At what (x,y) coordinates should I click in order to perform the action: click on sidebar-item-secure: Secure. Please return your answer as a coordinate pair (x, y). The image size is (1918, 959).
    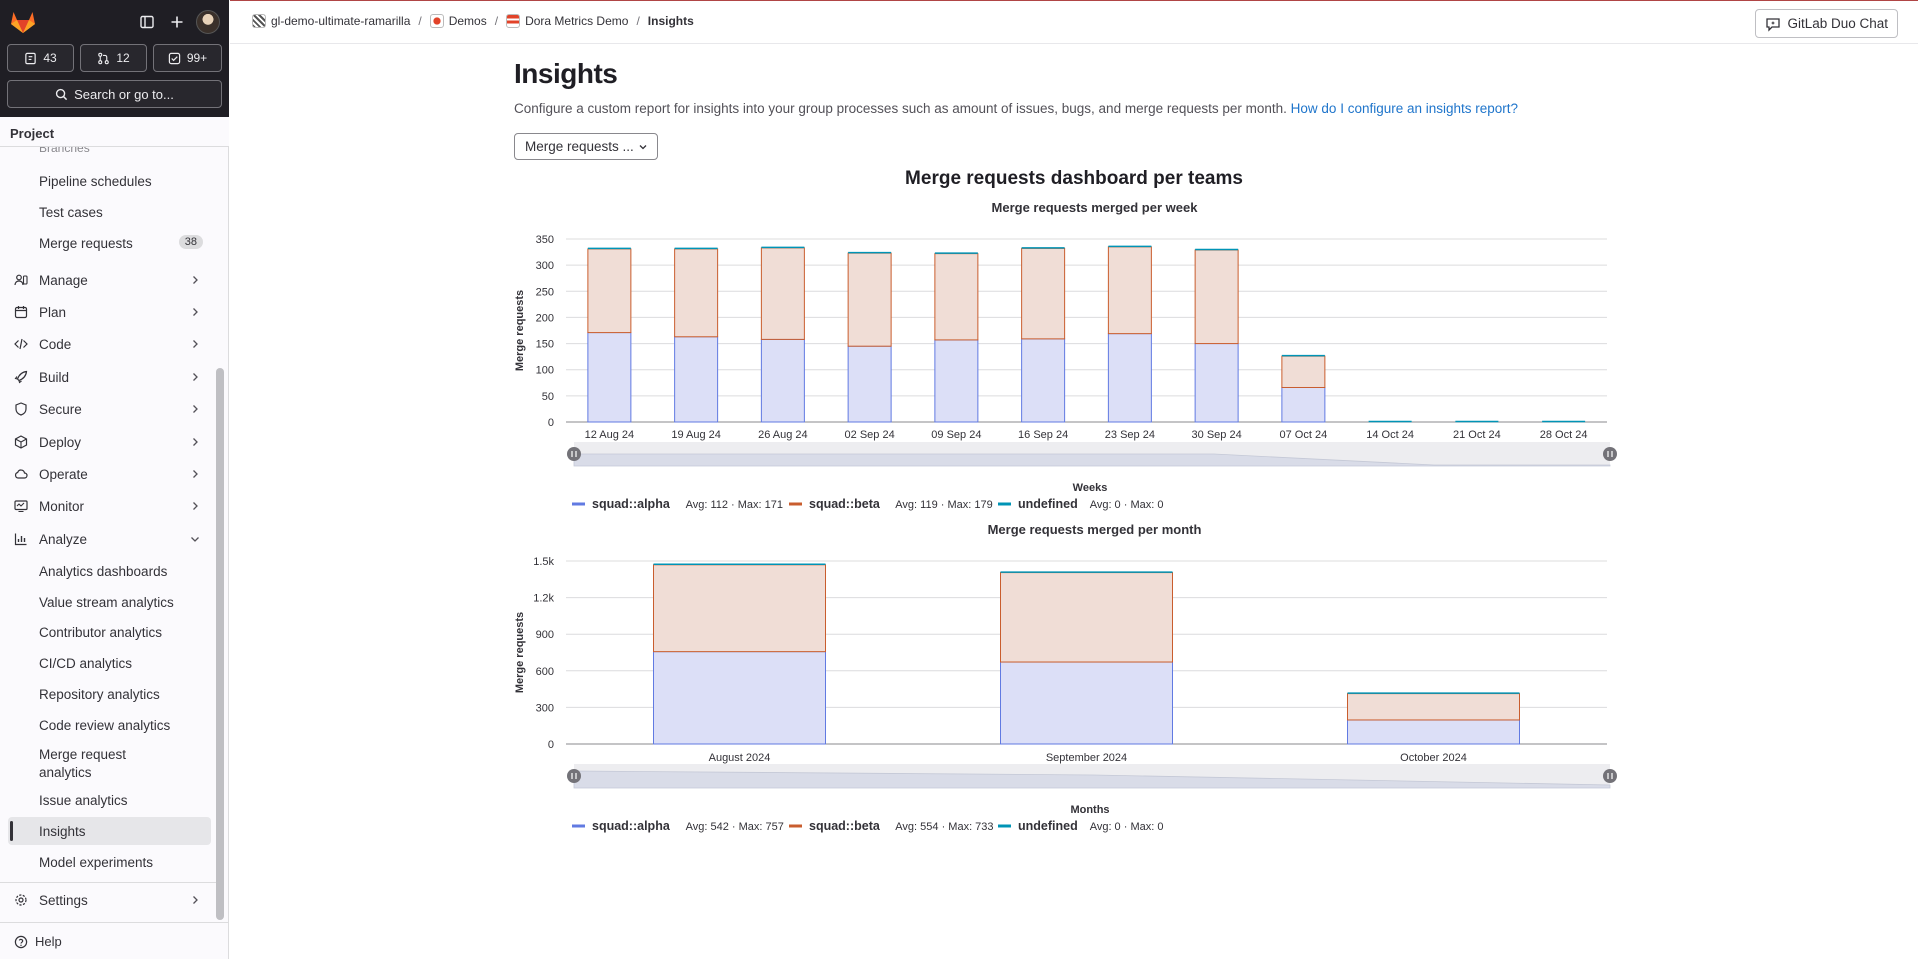
    Looking at the image, I should click on (109, 409).